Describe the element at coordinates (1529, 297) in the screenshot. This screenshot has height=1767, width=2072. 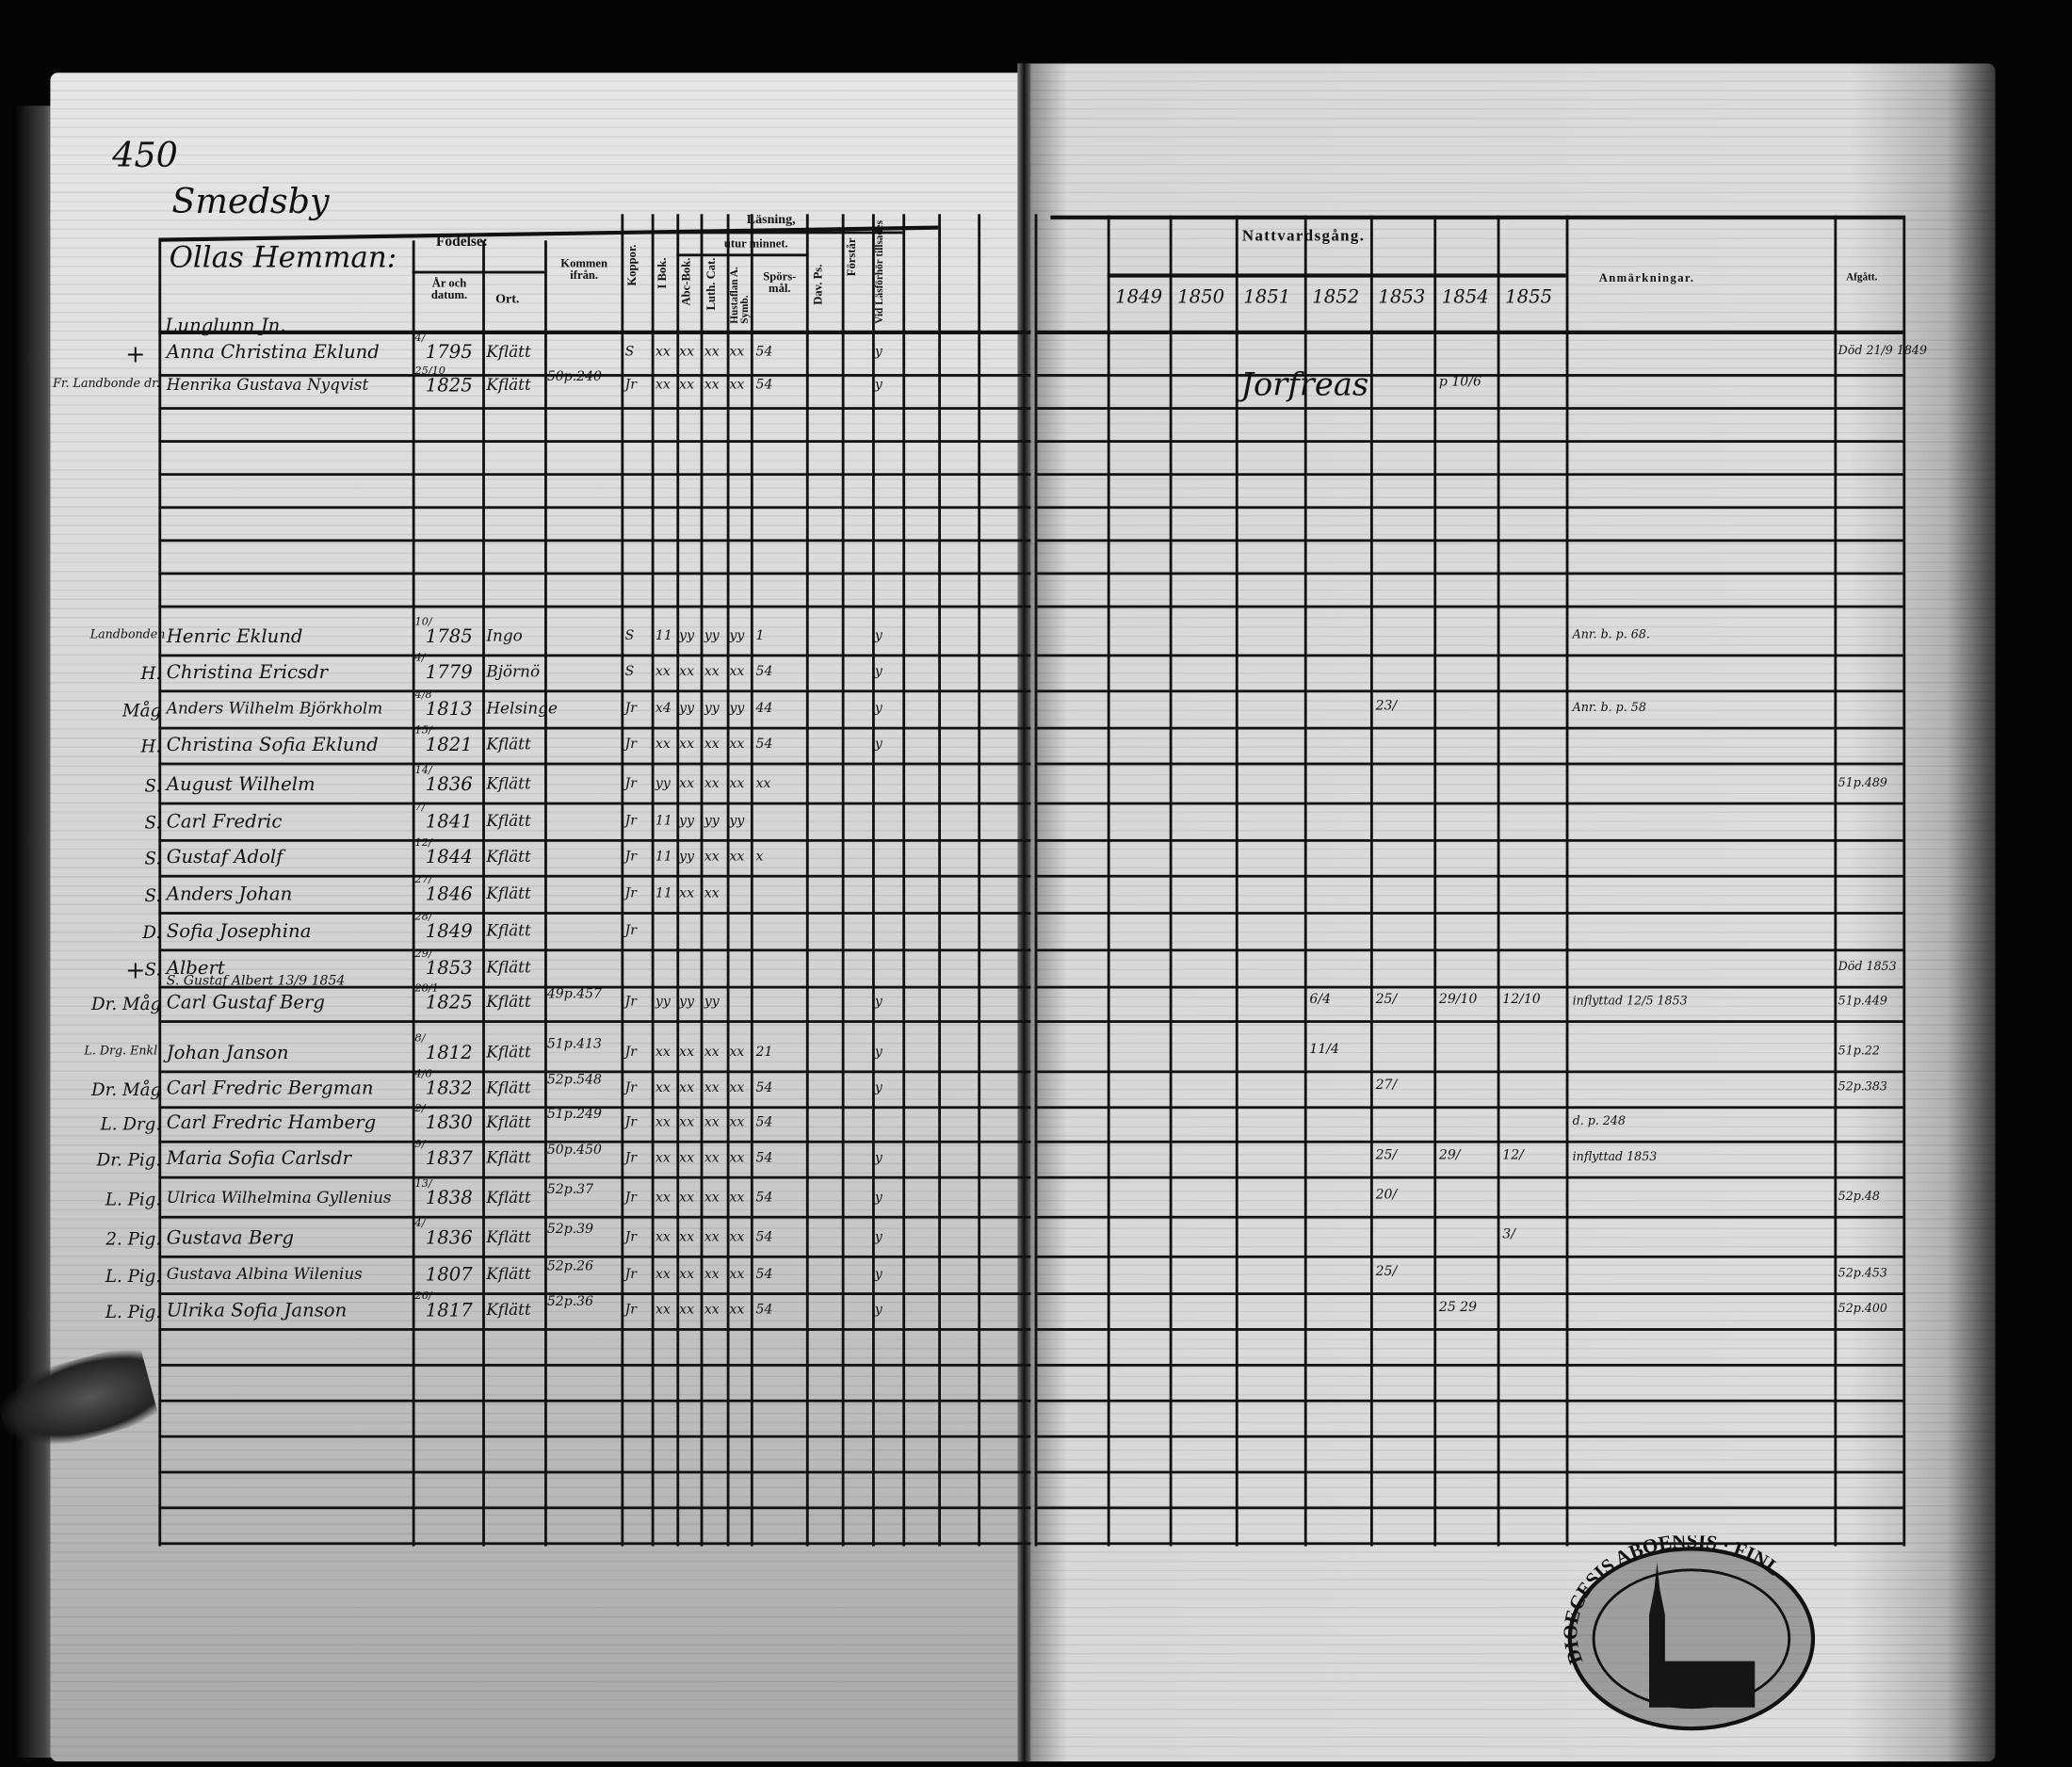
I see `year-header-1855: 1855` at that location.